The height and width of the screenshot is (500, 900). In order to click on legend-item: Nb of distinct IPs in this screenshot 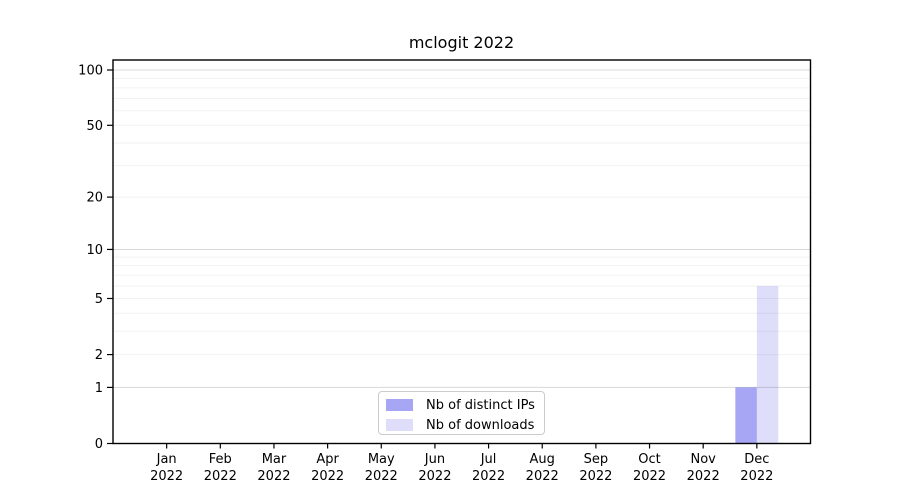, I will do `click(465, 405)`.